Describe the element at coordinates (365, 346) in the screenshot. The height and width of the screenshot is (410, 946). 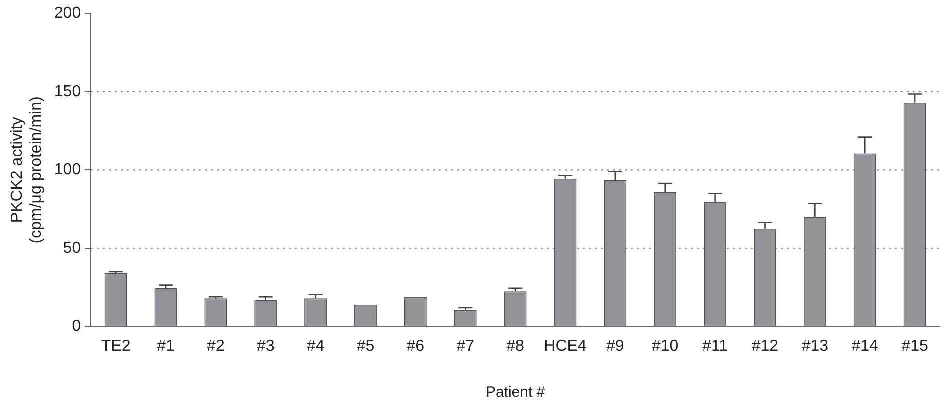
I see `x-tick-label: #5` at that location.